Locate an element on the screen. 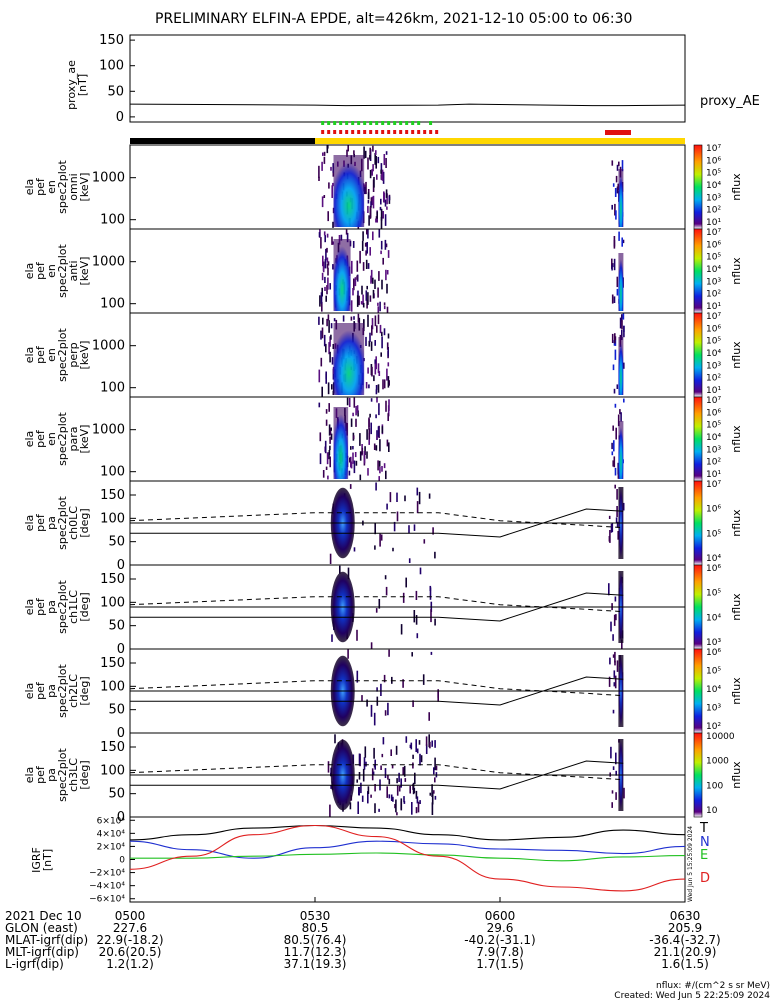  energy-colorbar-bar is located at coordinates (698, 355).